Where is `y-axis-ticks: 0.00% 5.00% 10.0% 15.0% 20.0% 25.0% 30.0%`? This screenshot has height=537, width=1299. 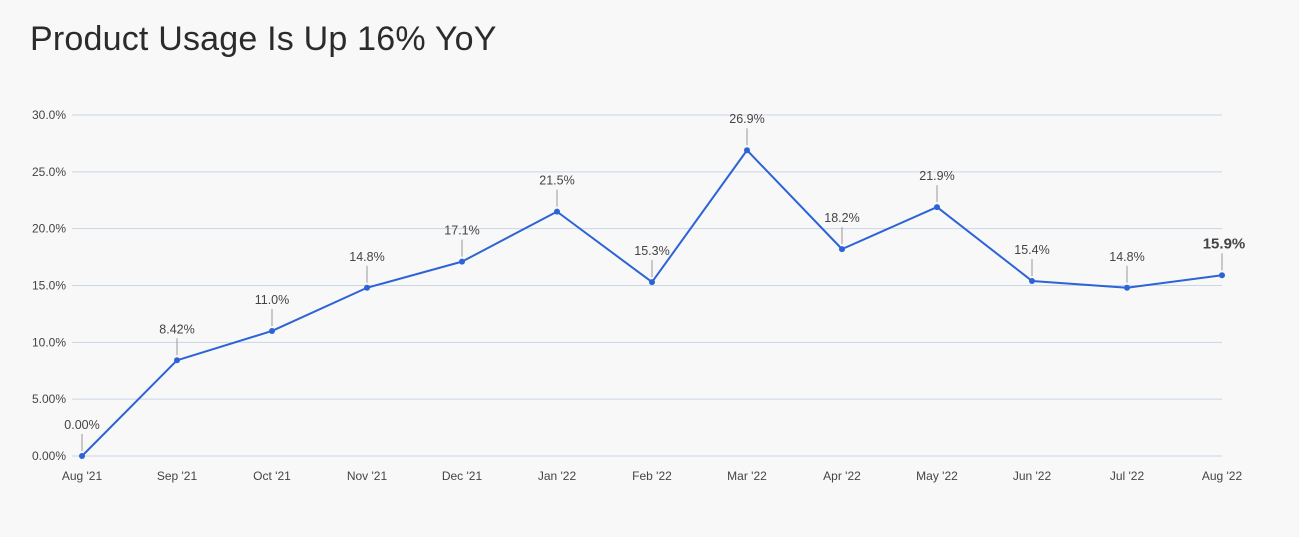
y-axis-ticks: 0.00% 5.00% 10.0% 15.0% 20.0% 25.0% 30.0% is located at coordinates (49, 285).